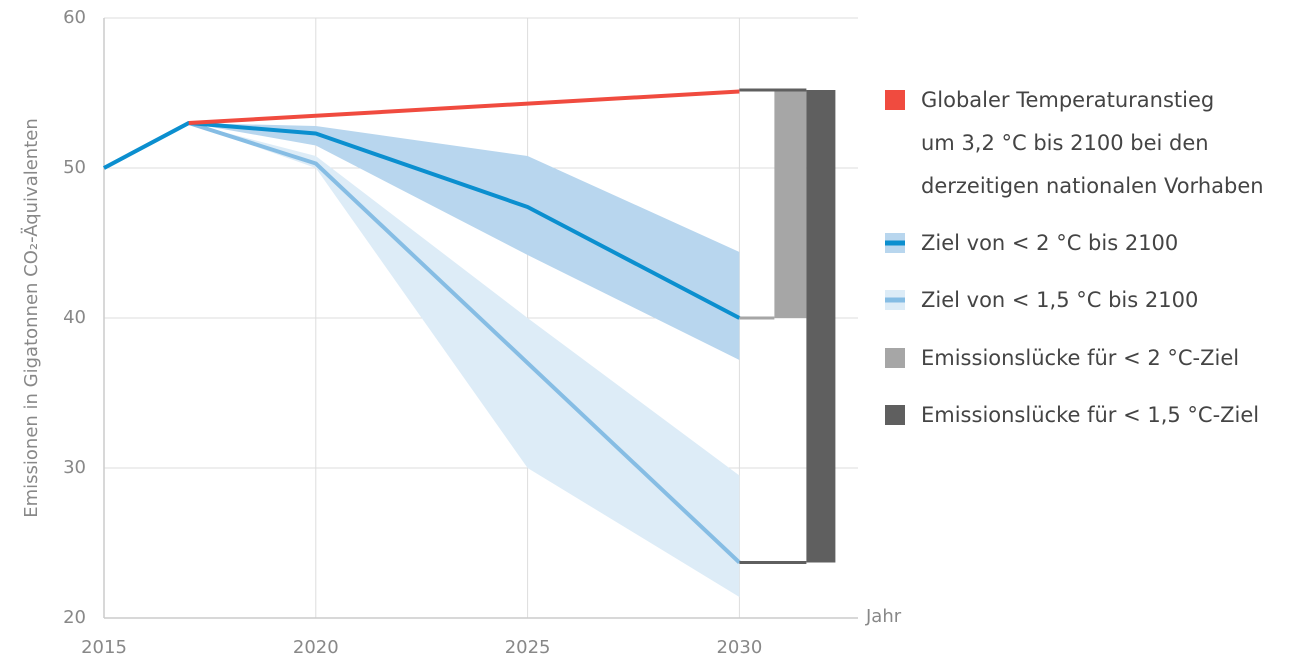 This screenshot has width=1309, height=659. What do you see at coordinates (883, 616) in the screenshot?
I see `x-axis-label: Jahr` at bounding box center [883, 616].